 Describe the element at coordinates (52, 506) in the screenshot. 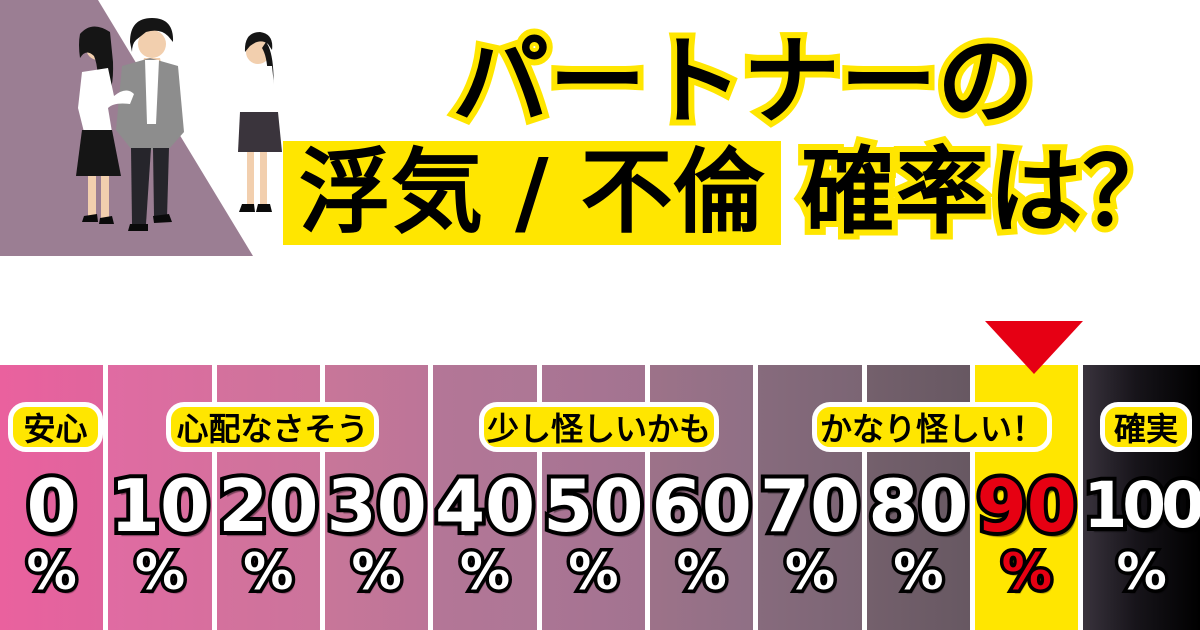

I see `percent-value: 0` at that location.